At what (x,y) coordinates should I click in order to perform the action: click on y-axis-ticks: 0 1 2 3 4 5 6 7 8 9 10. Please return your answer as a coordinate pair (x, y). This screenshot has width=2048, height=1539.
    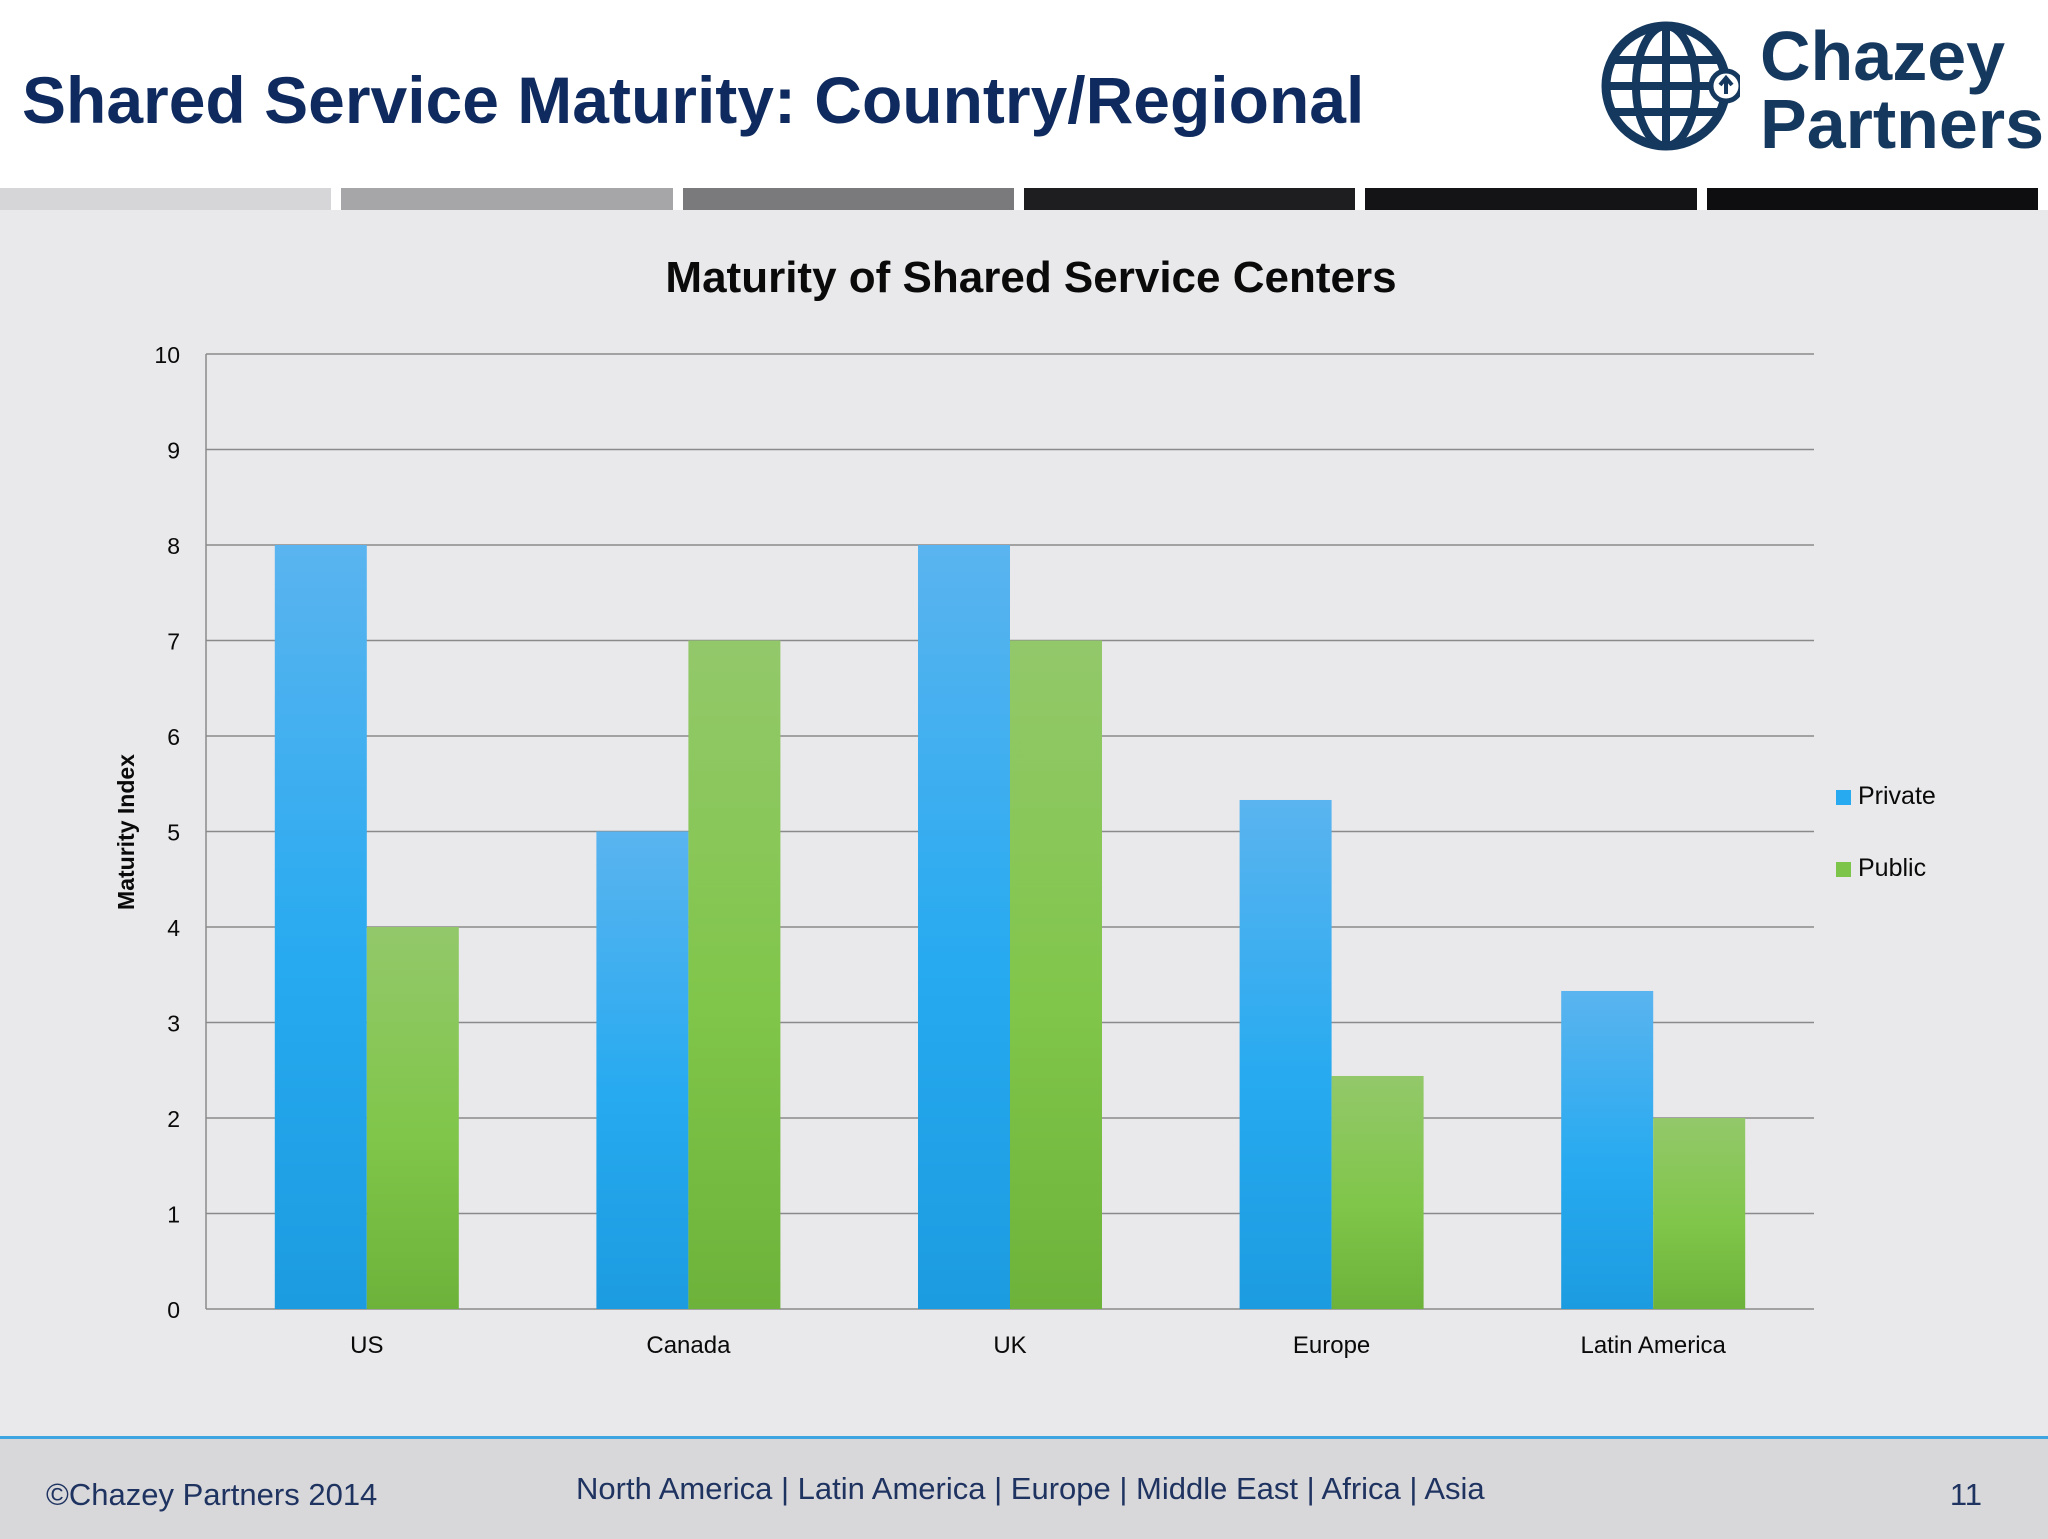
    Looking at the image, I should click on (167, 832).